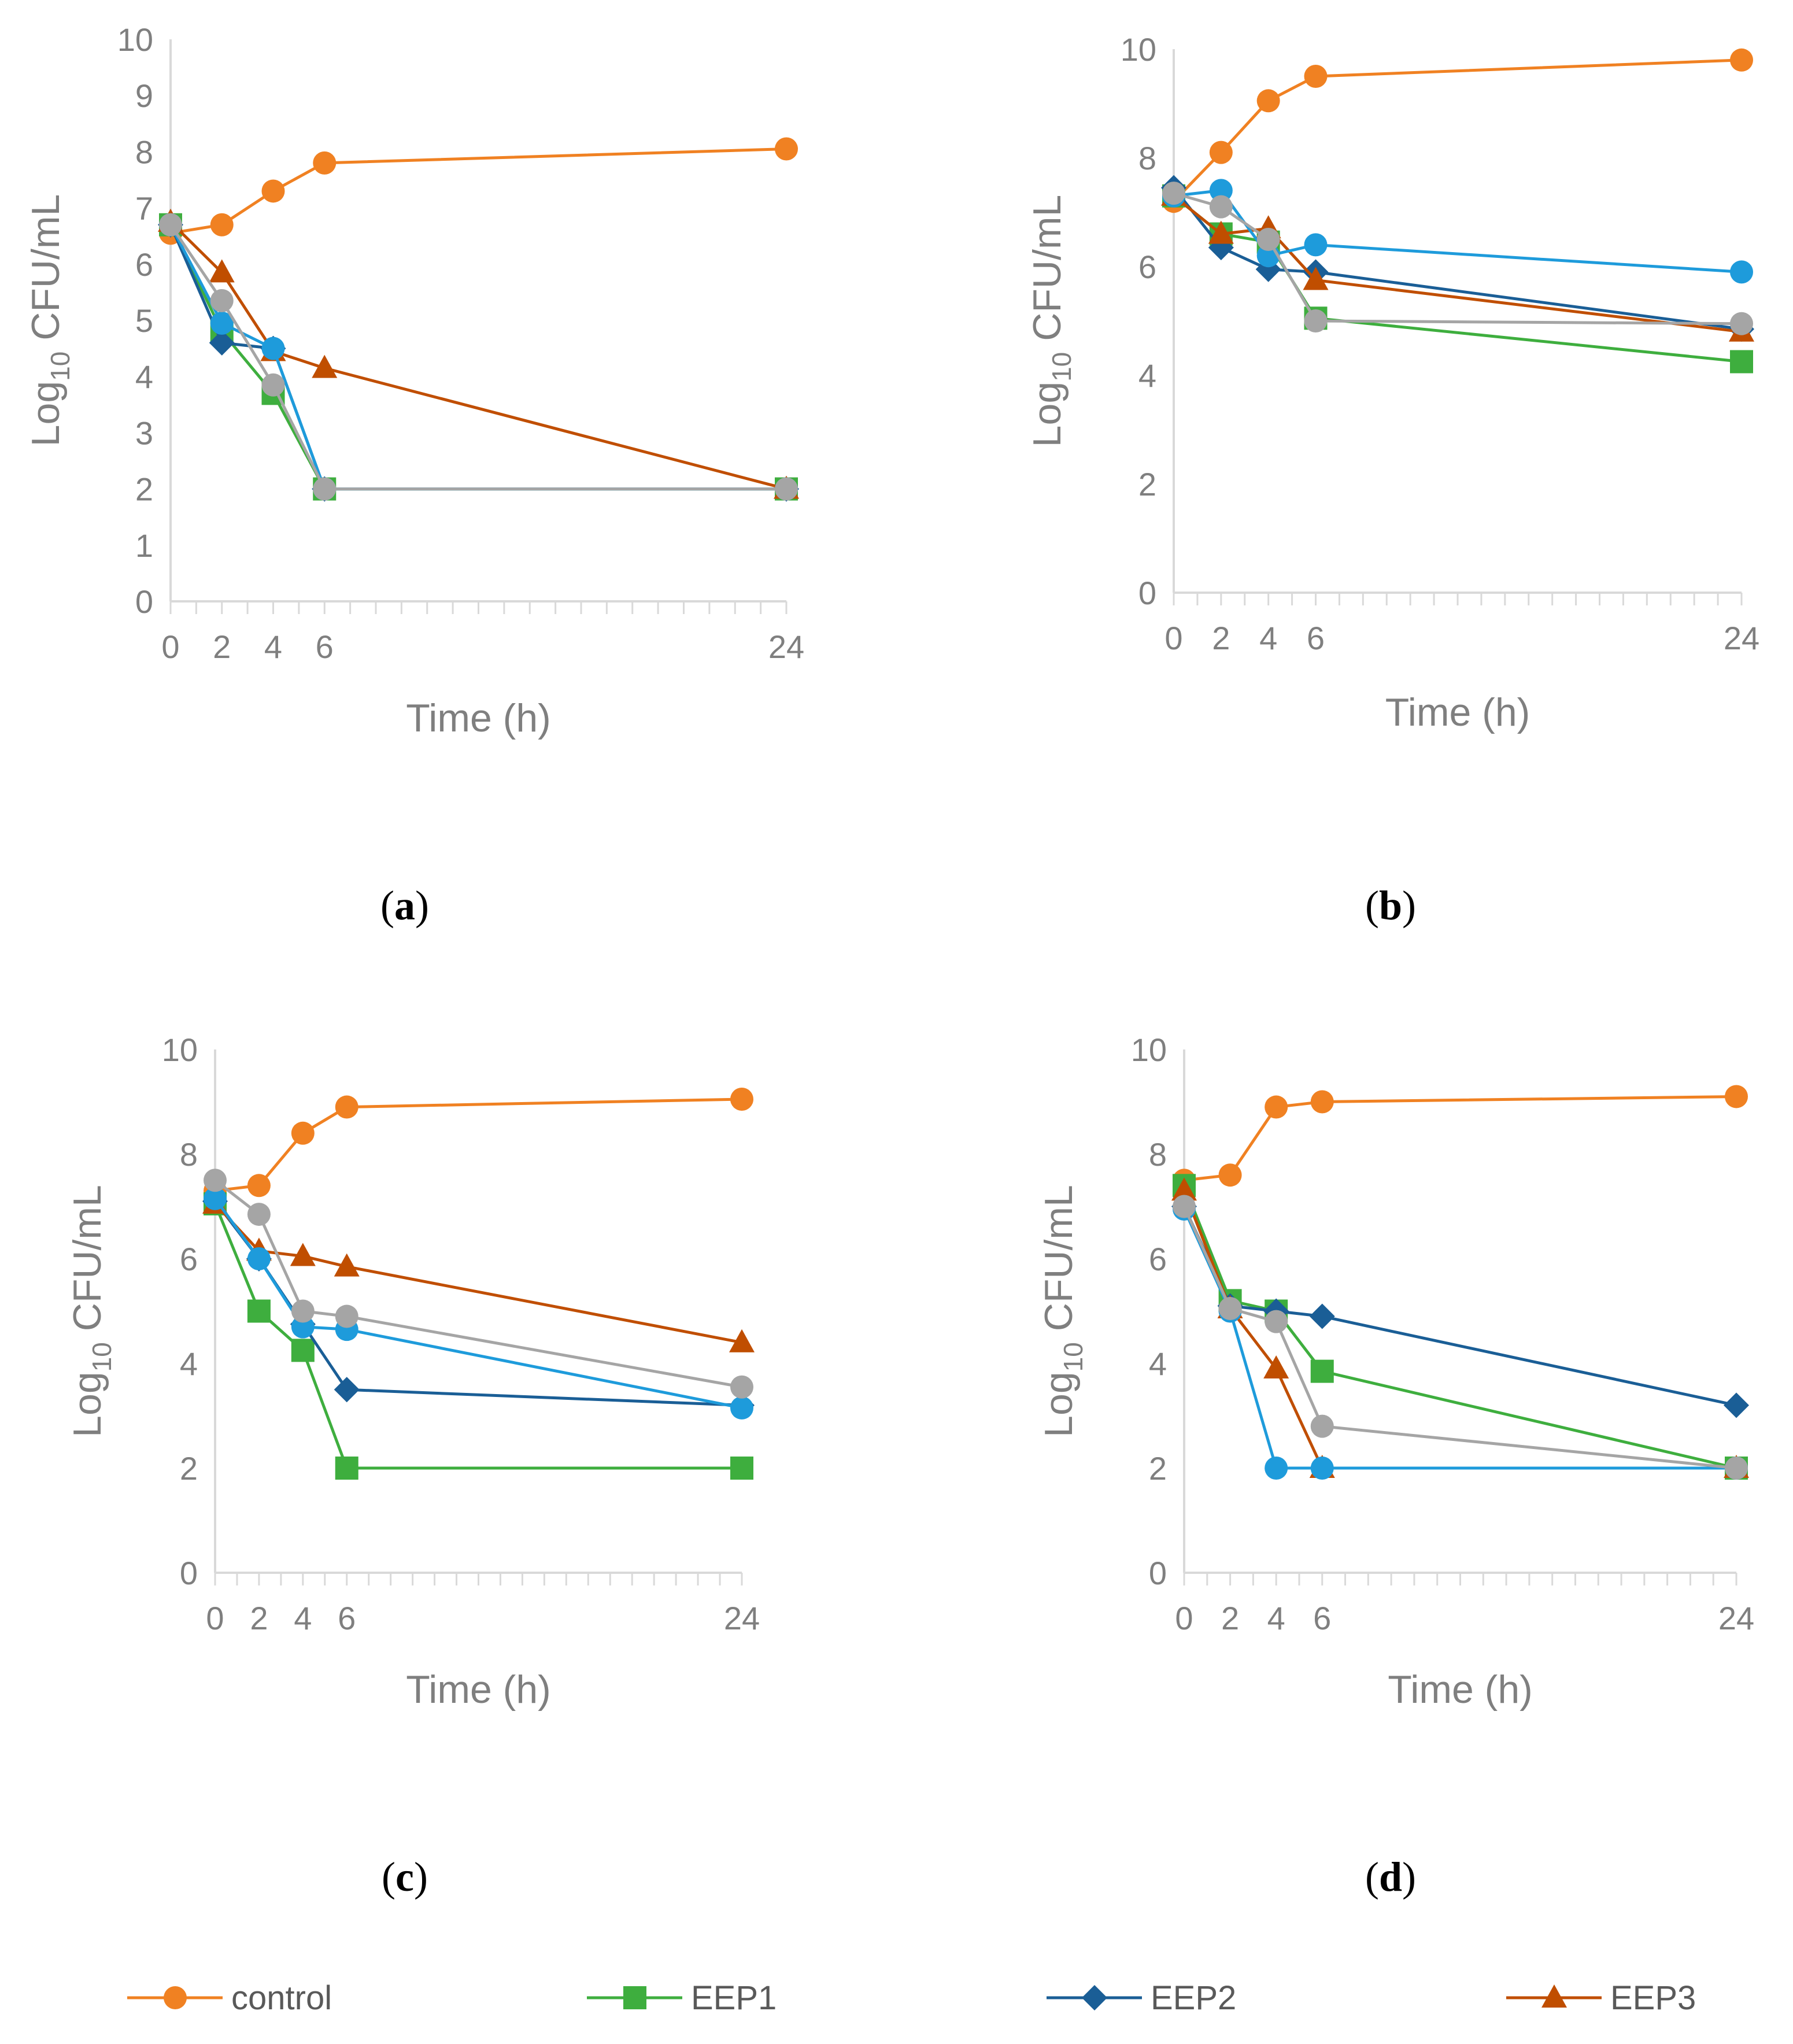 This screenshot has width=1793, height=2044. I want to click on legend: controlEEP1EEP2EEP3EEP4EEP5, so click(911, 1998).